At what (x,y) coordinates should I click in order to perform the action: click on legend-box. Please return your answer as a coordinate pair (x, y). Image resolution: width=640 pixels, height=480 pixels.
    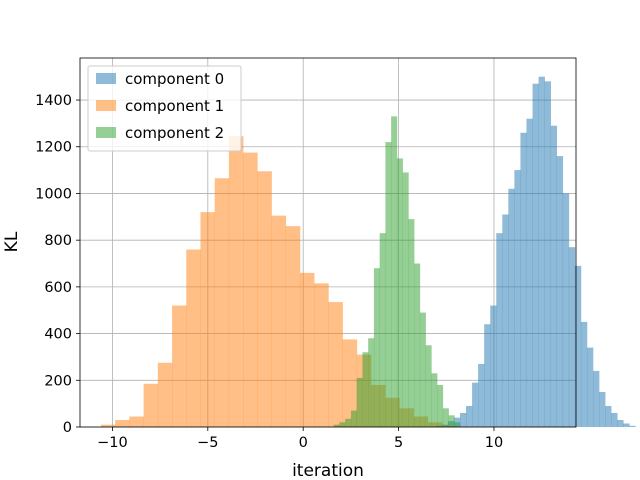
    Looking at the image, I should click on (164, 108).